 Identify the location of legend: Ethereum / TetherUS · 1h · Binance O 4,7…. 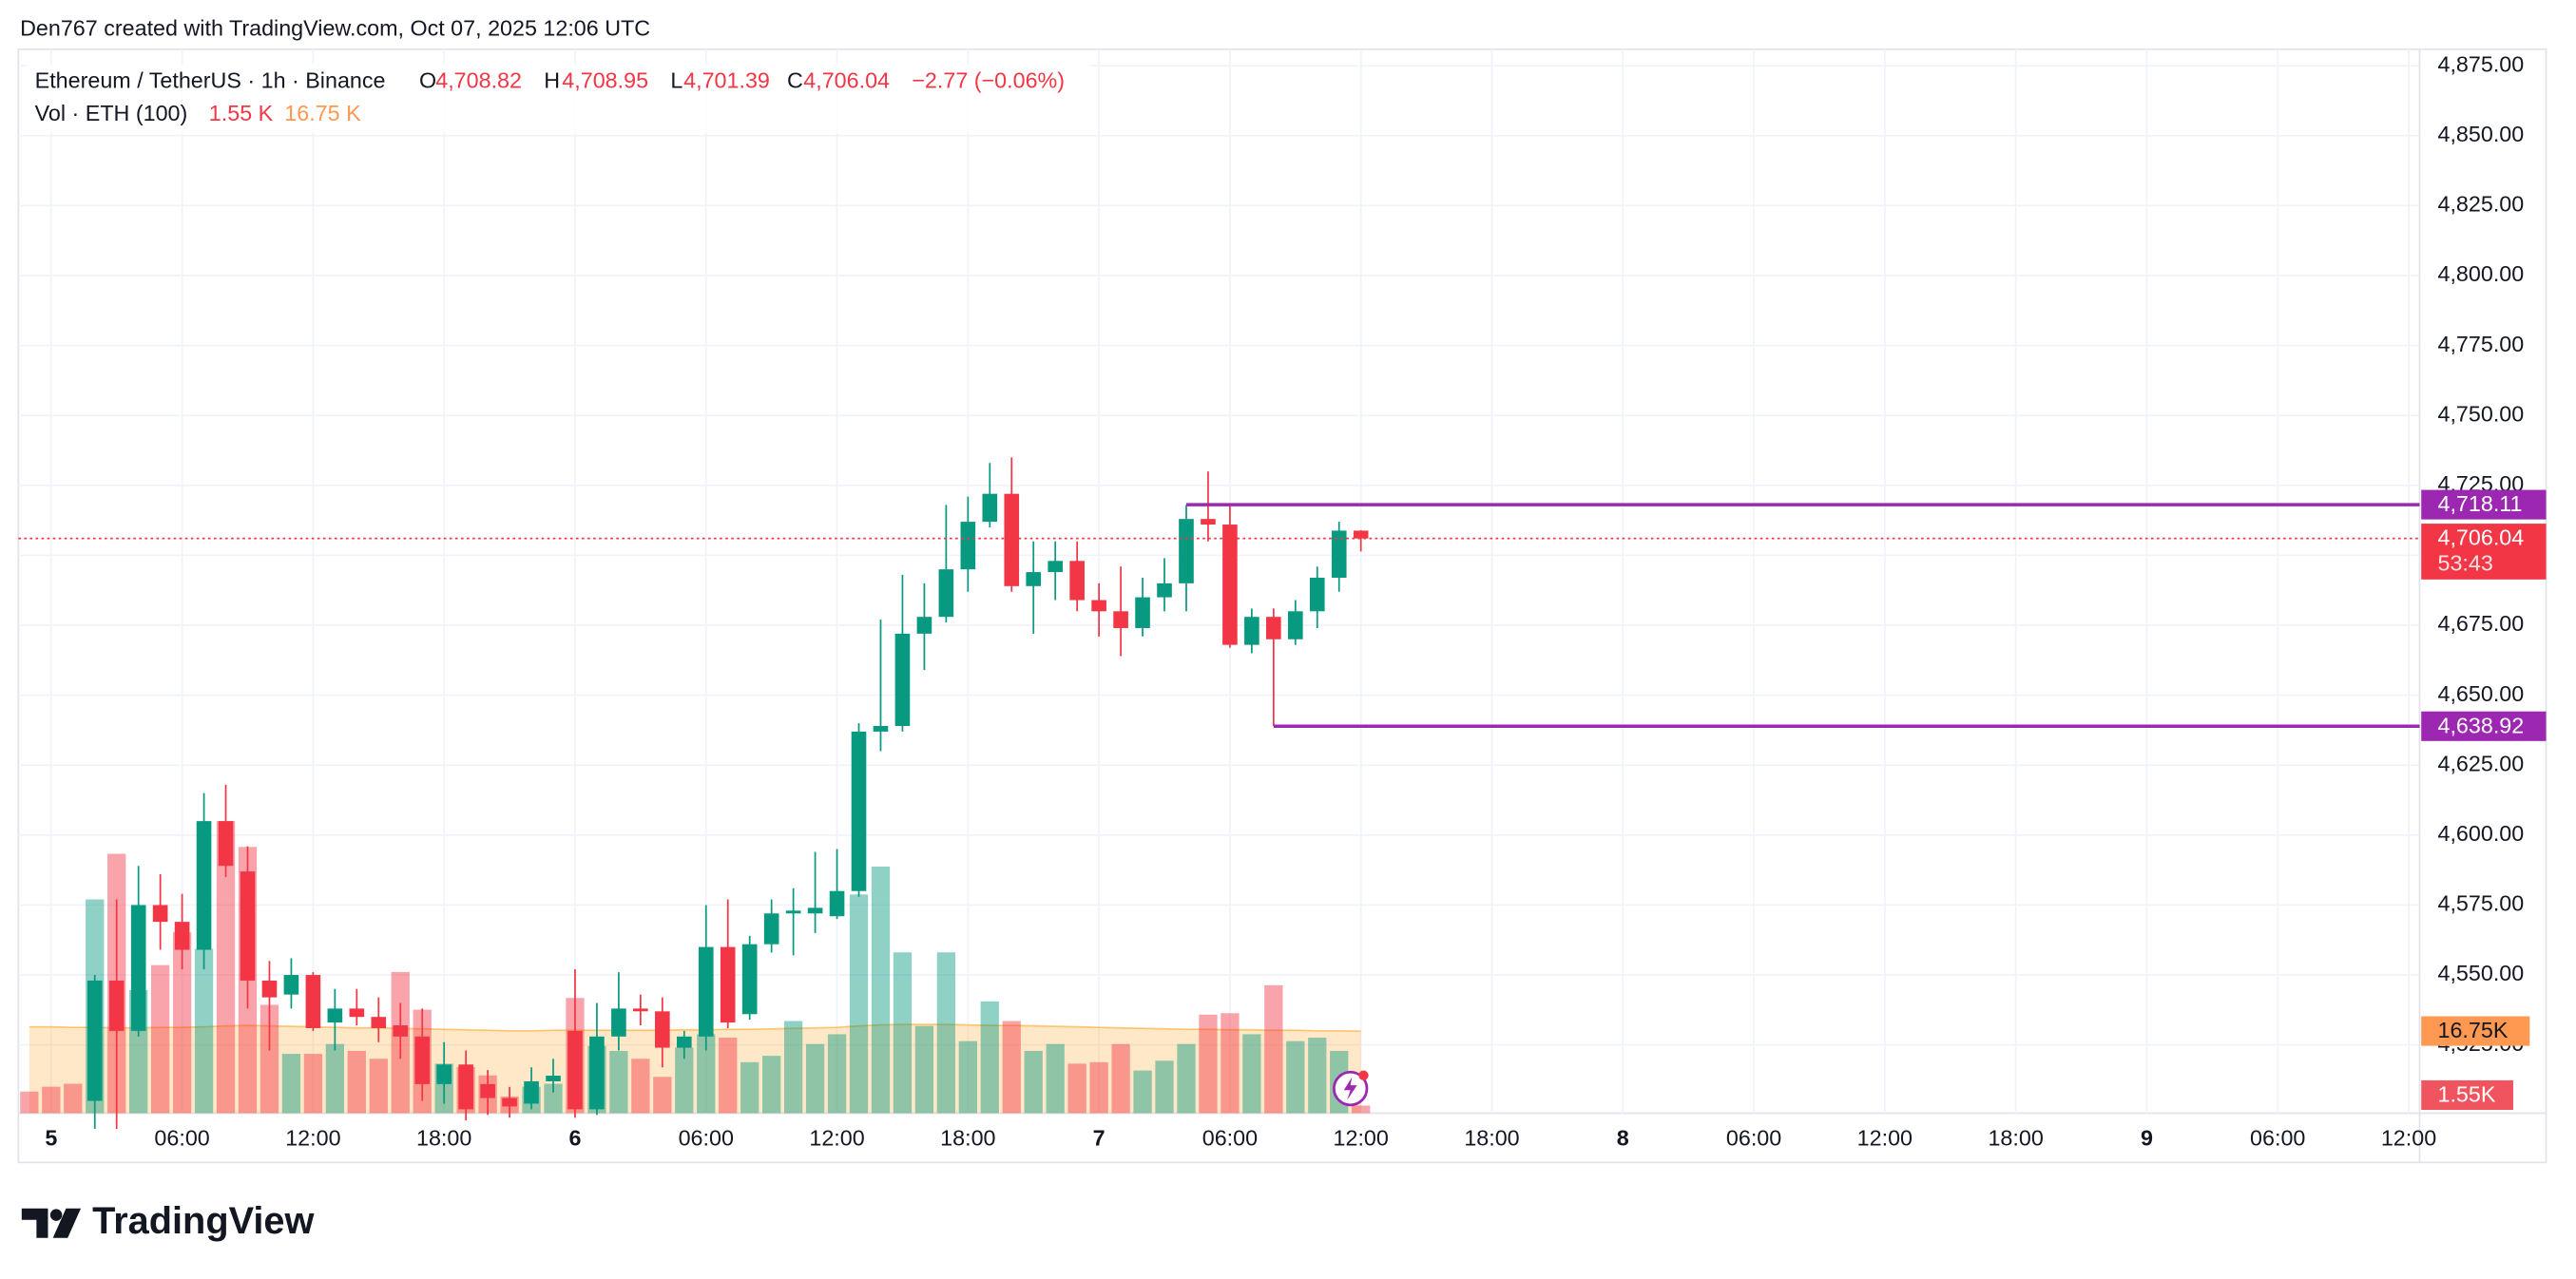
(559, 98).